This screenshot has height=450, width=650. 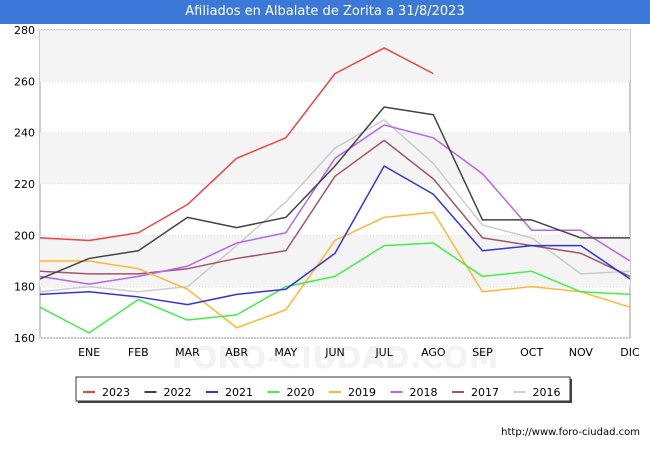 I want to click on x-tick-label: MAY, so click(x=285, y=352).